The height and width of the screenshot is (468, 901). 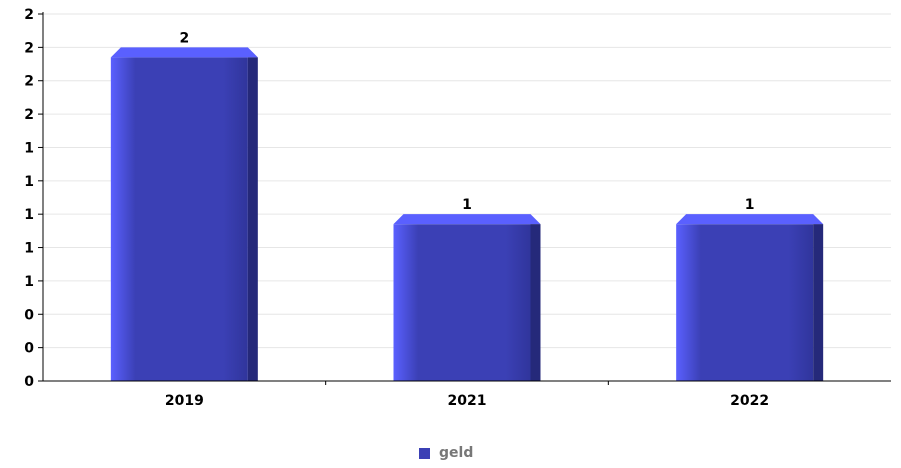 I want to click on bar-2021, so click(x=467, y=297).